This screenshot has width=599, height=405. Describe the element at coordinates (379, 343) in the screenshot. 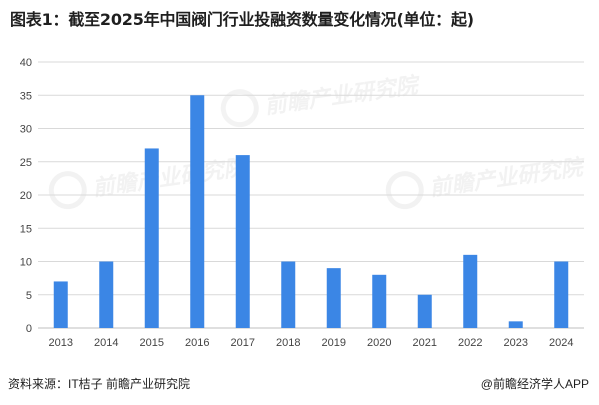

I see `x-tick-label: 2020` at that location.